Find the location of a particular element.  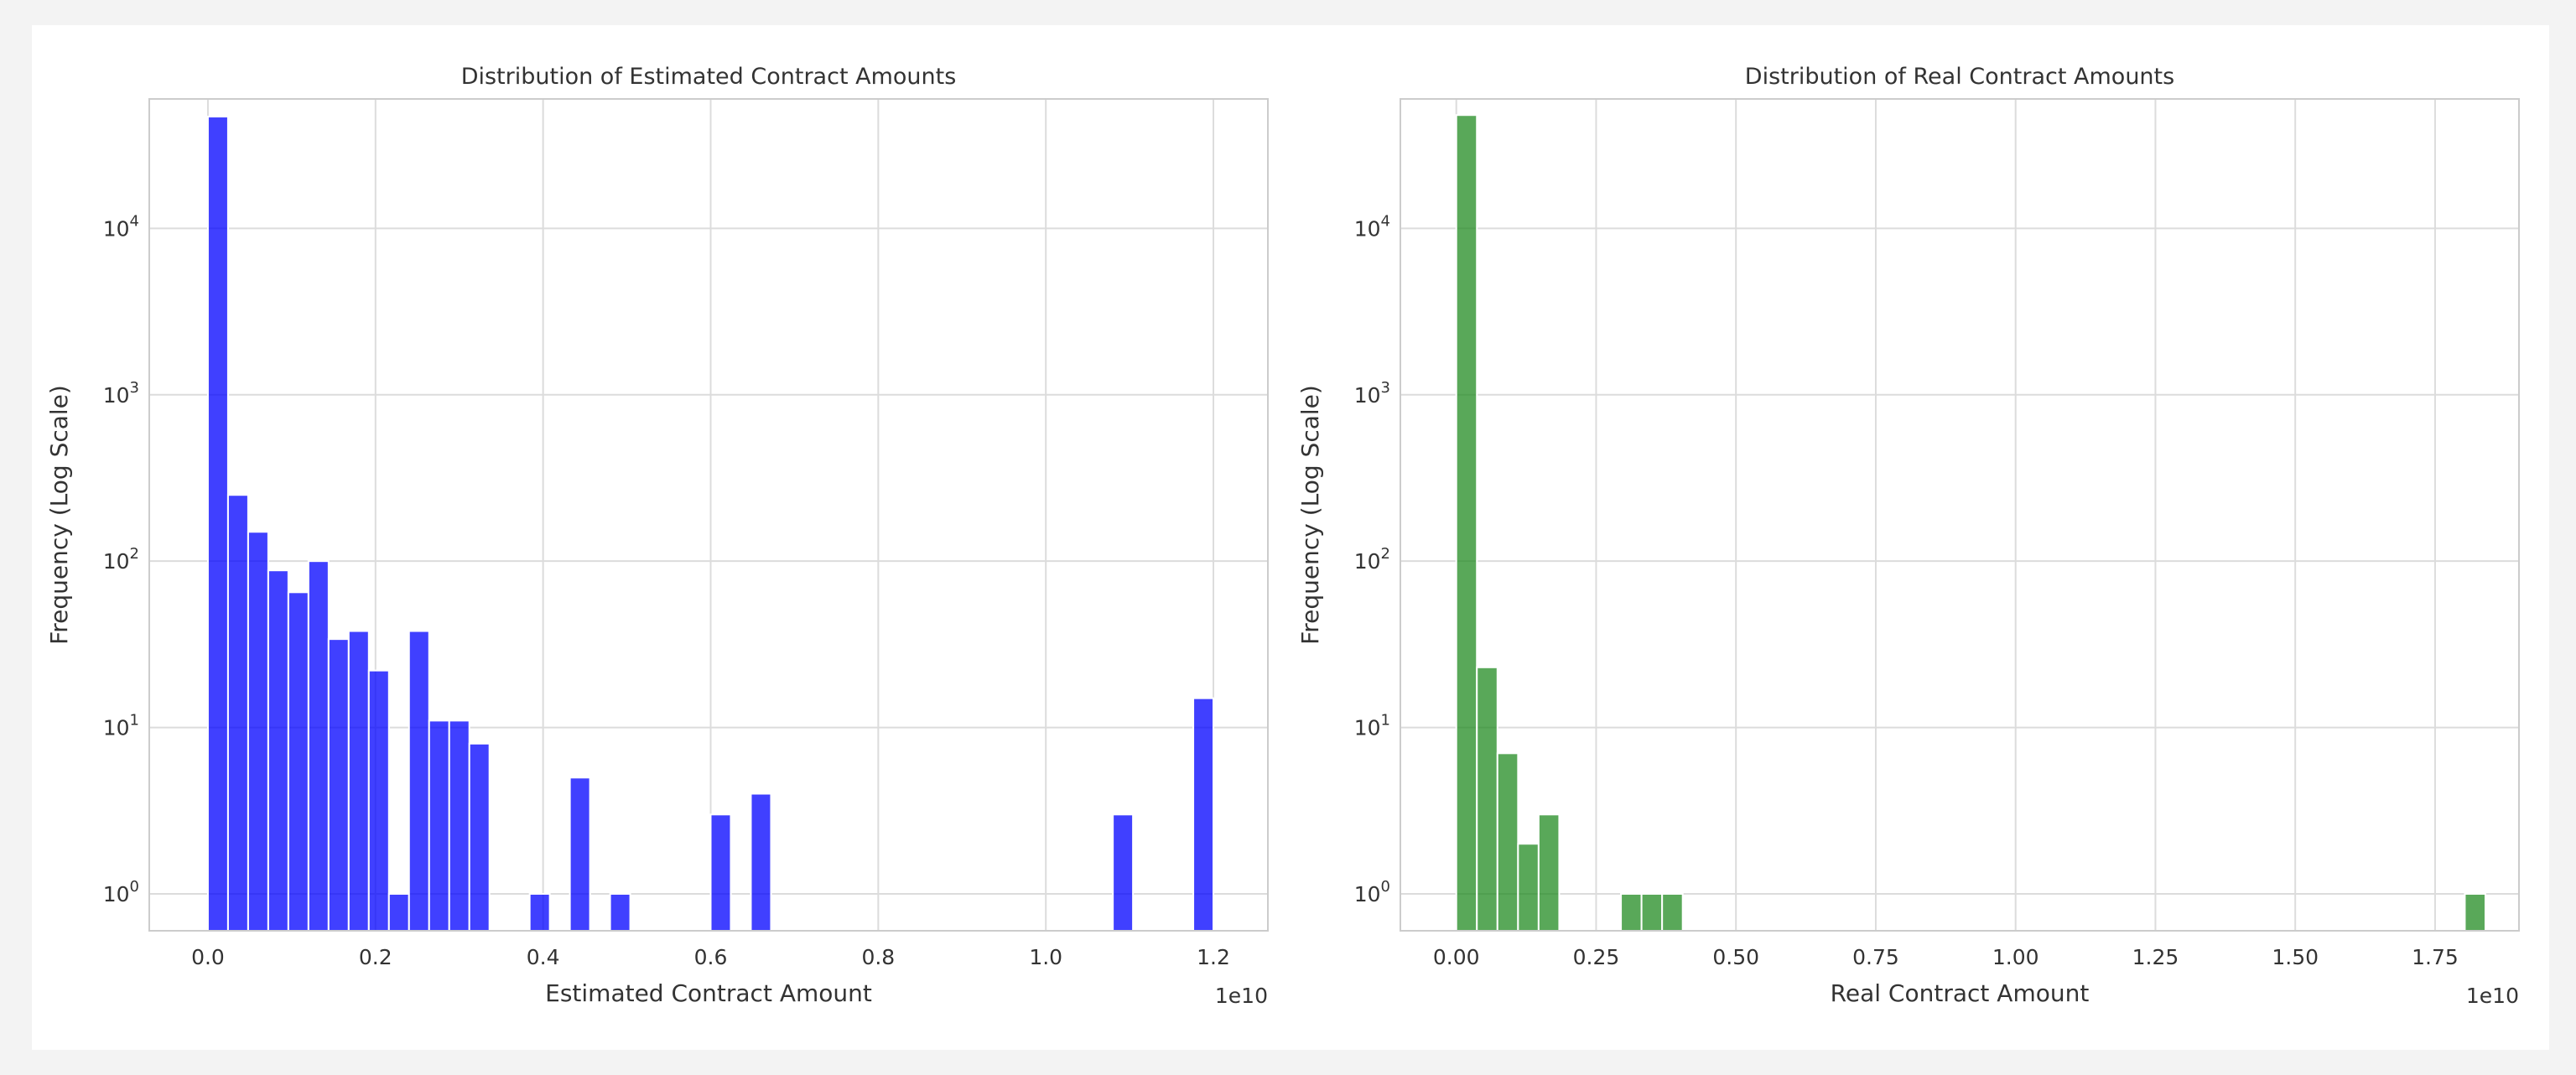

left-x-tick-label: 0.0 is located at coordinates (208, 957).